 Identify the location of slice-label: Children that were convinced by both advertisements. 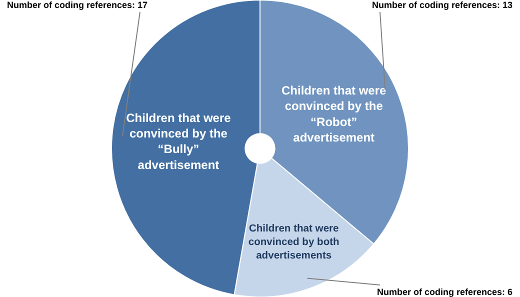
(294, 243).